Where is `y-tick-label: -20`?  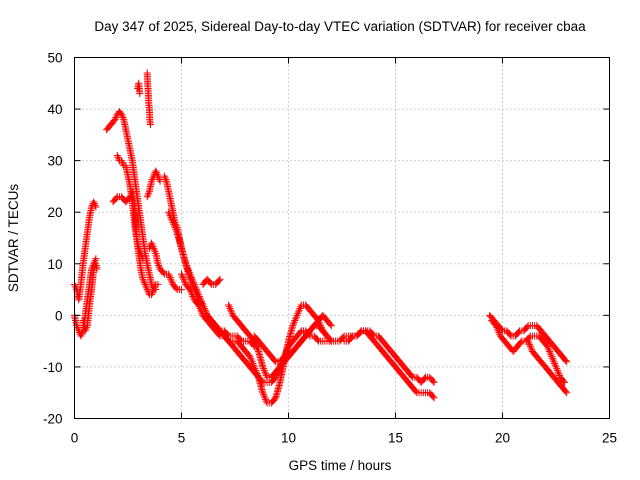
y-tick-label: -20 is located at coordinates (53, 419).